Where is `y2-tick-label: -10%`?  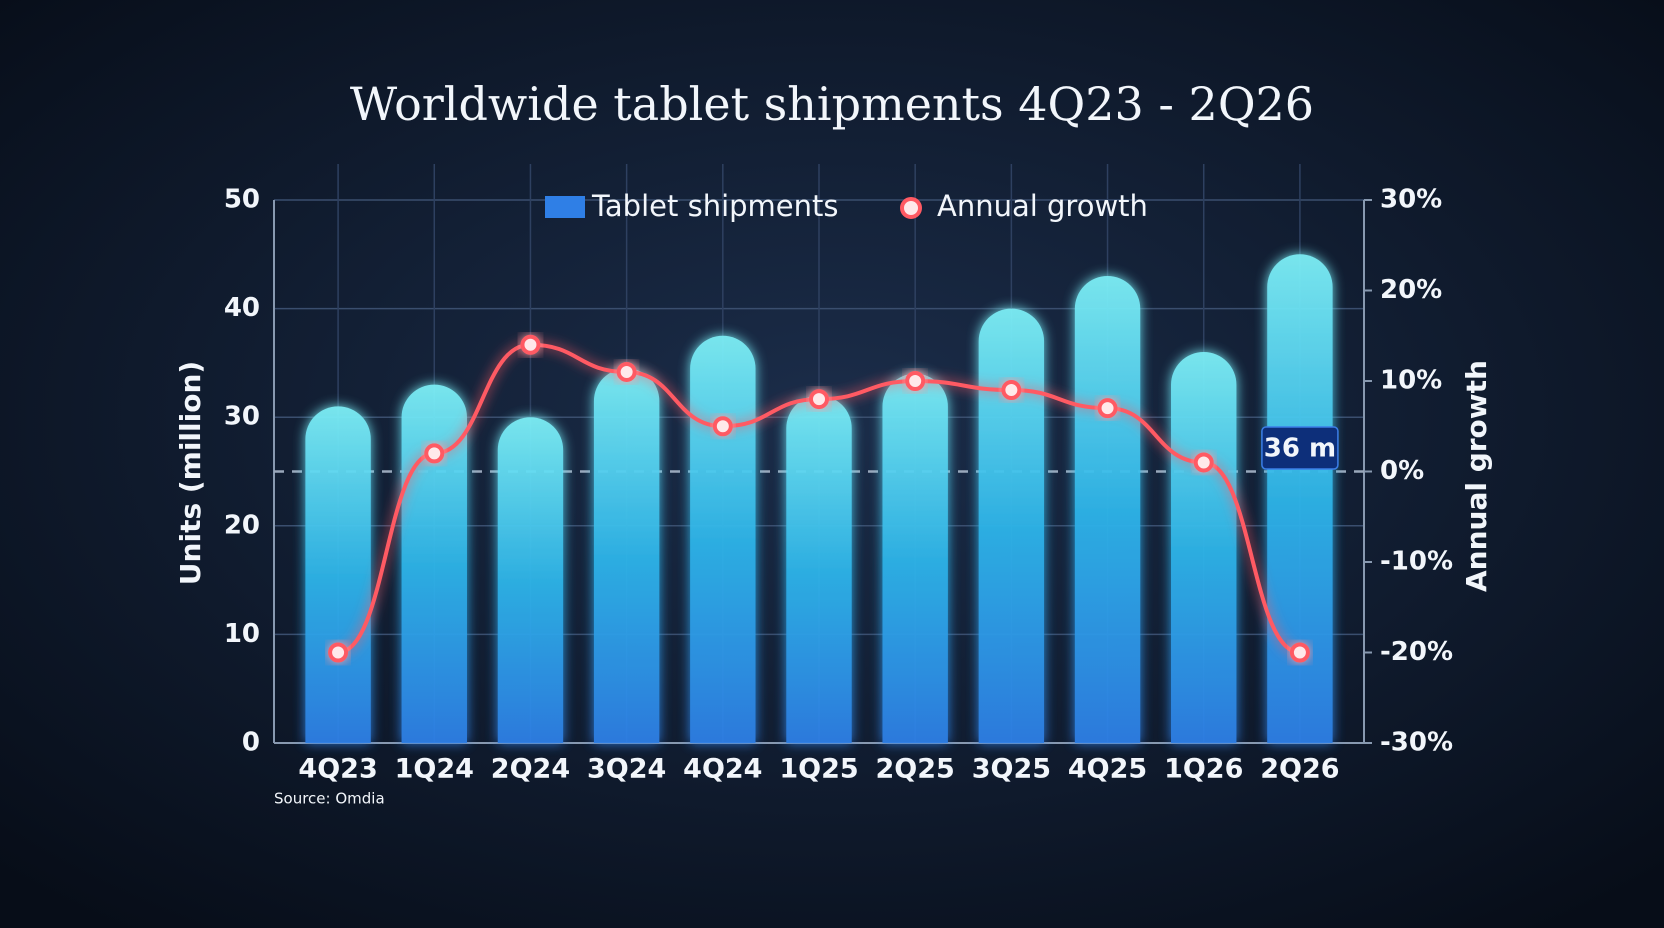 y2-tick-label: -10% is located at coordinates (1416, 562).